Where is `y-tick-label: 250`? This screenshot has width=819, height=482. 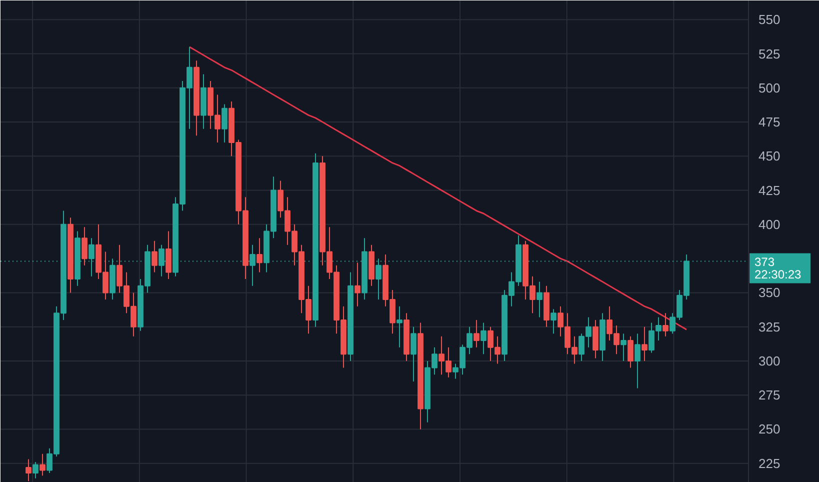
y-tick-label: 250 is located at coordinates (769, 429).